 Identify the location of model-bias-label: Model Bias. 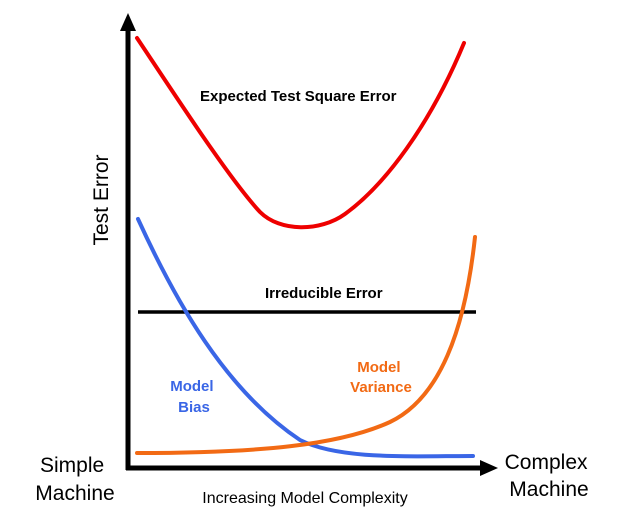
(194, 397).